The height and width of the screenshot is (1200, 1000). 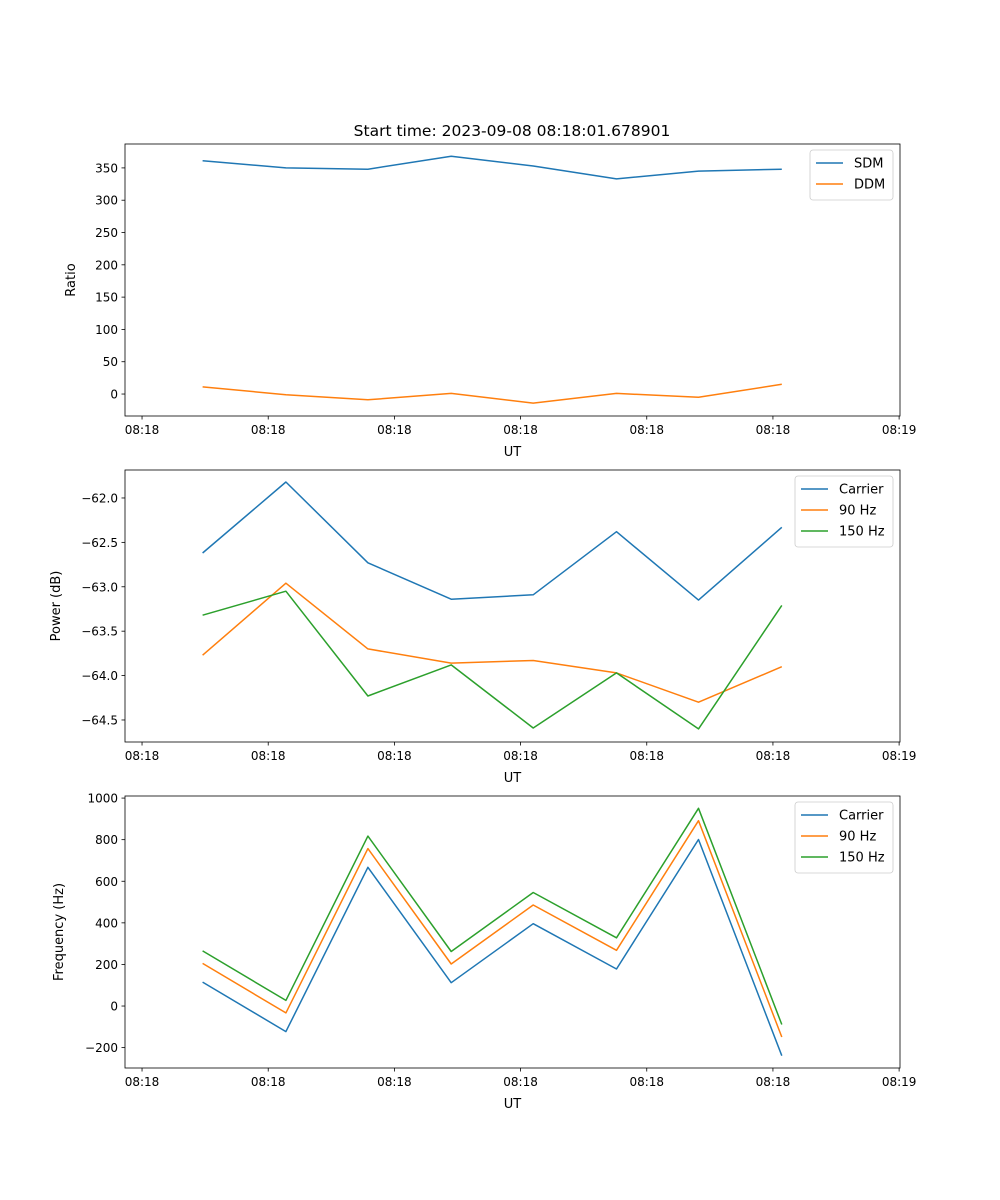 I want to click on y-tick-label: 100, so click(x=106, y=330).